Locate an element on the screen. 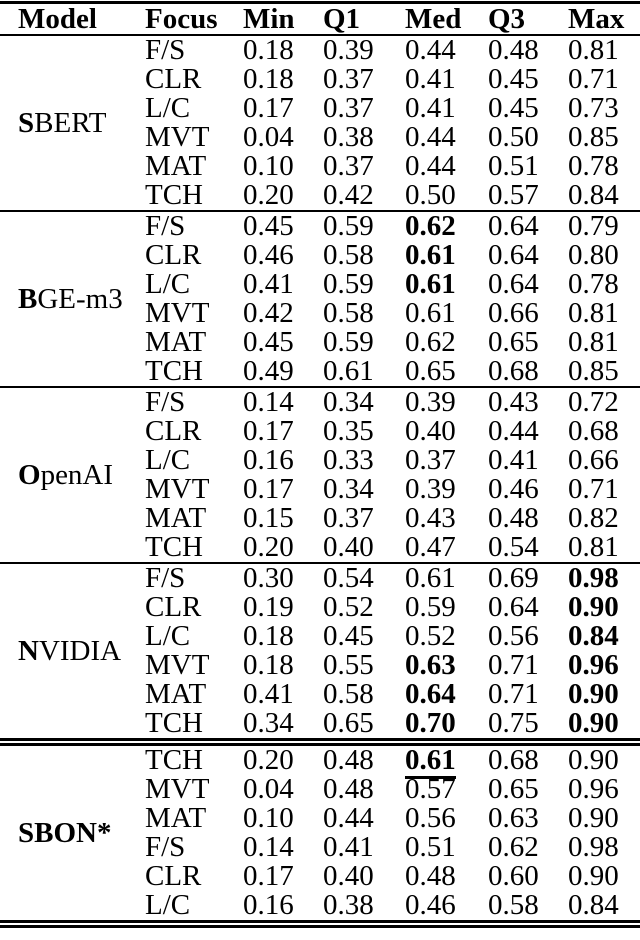 The image size is (640, 940). value: 0.20 is located at coordinates (268, 760).